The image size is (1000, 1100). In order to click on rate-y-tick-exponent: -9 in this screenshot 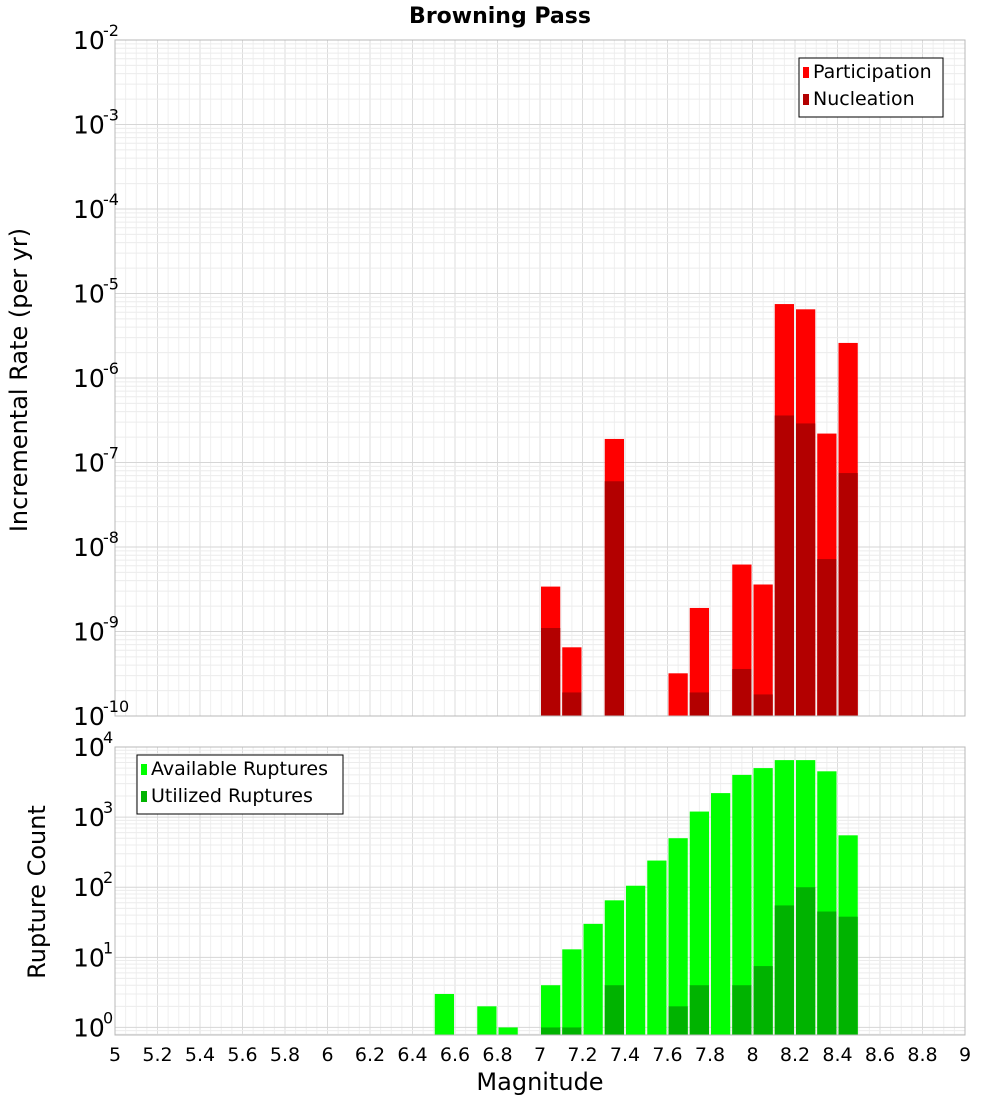, I will do `click(111, 622)`.